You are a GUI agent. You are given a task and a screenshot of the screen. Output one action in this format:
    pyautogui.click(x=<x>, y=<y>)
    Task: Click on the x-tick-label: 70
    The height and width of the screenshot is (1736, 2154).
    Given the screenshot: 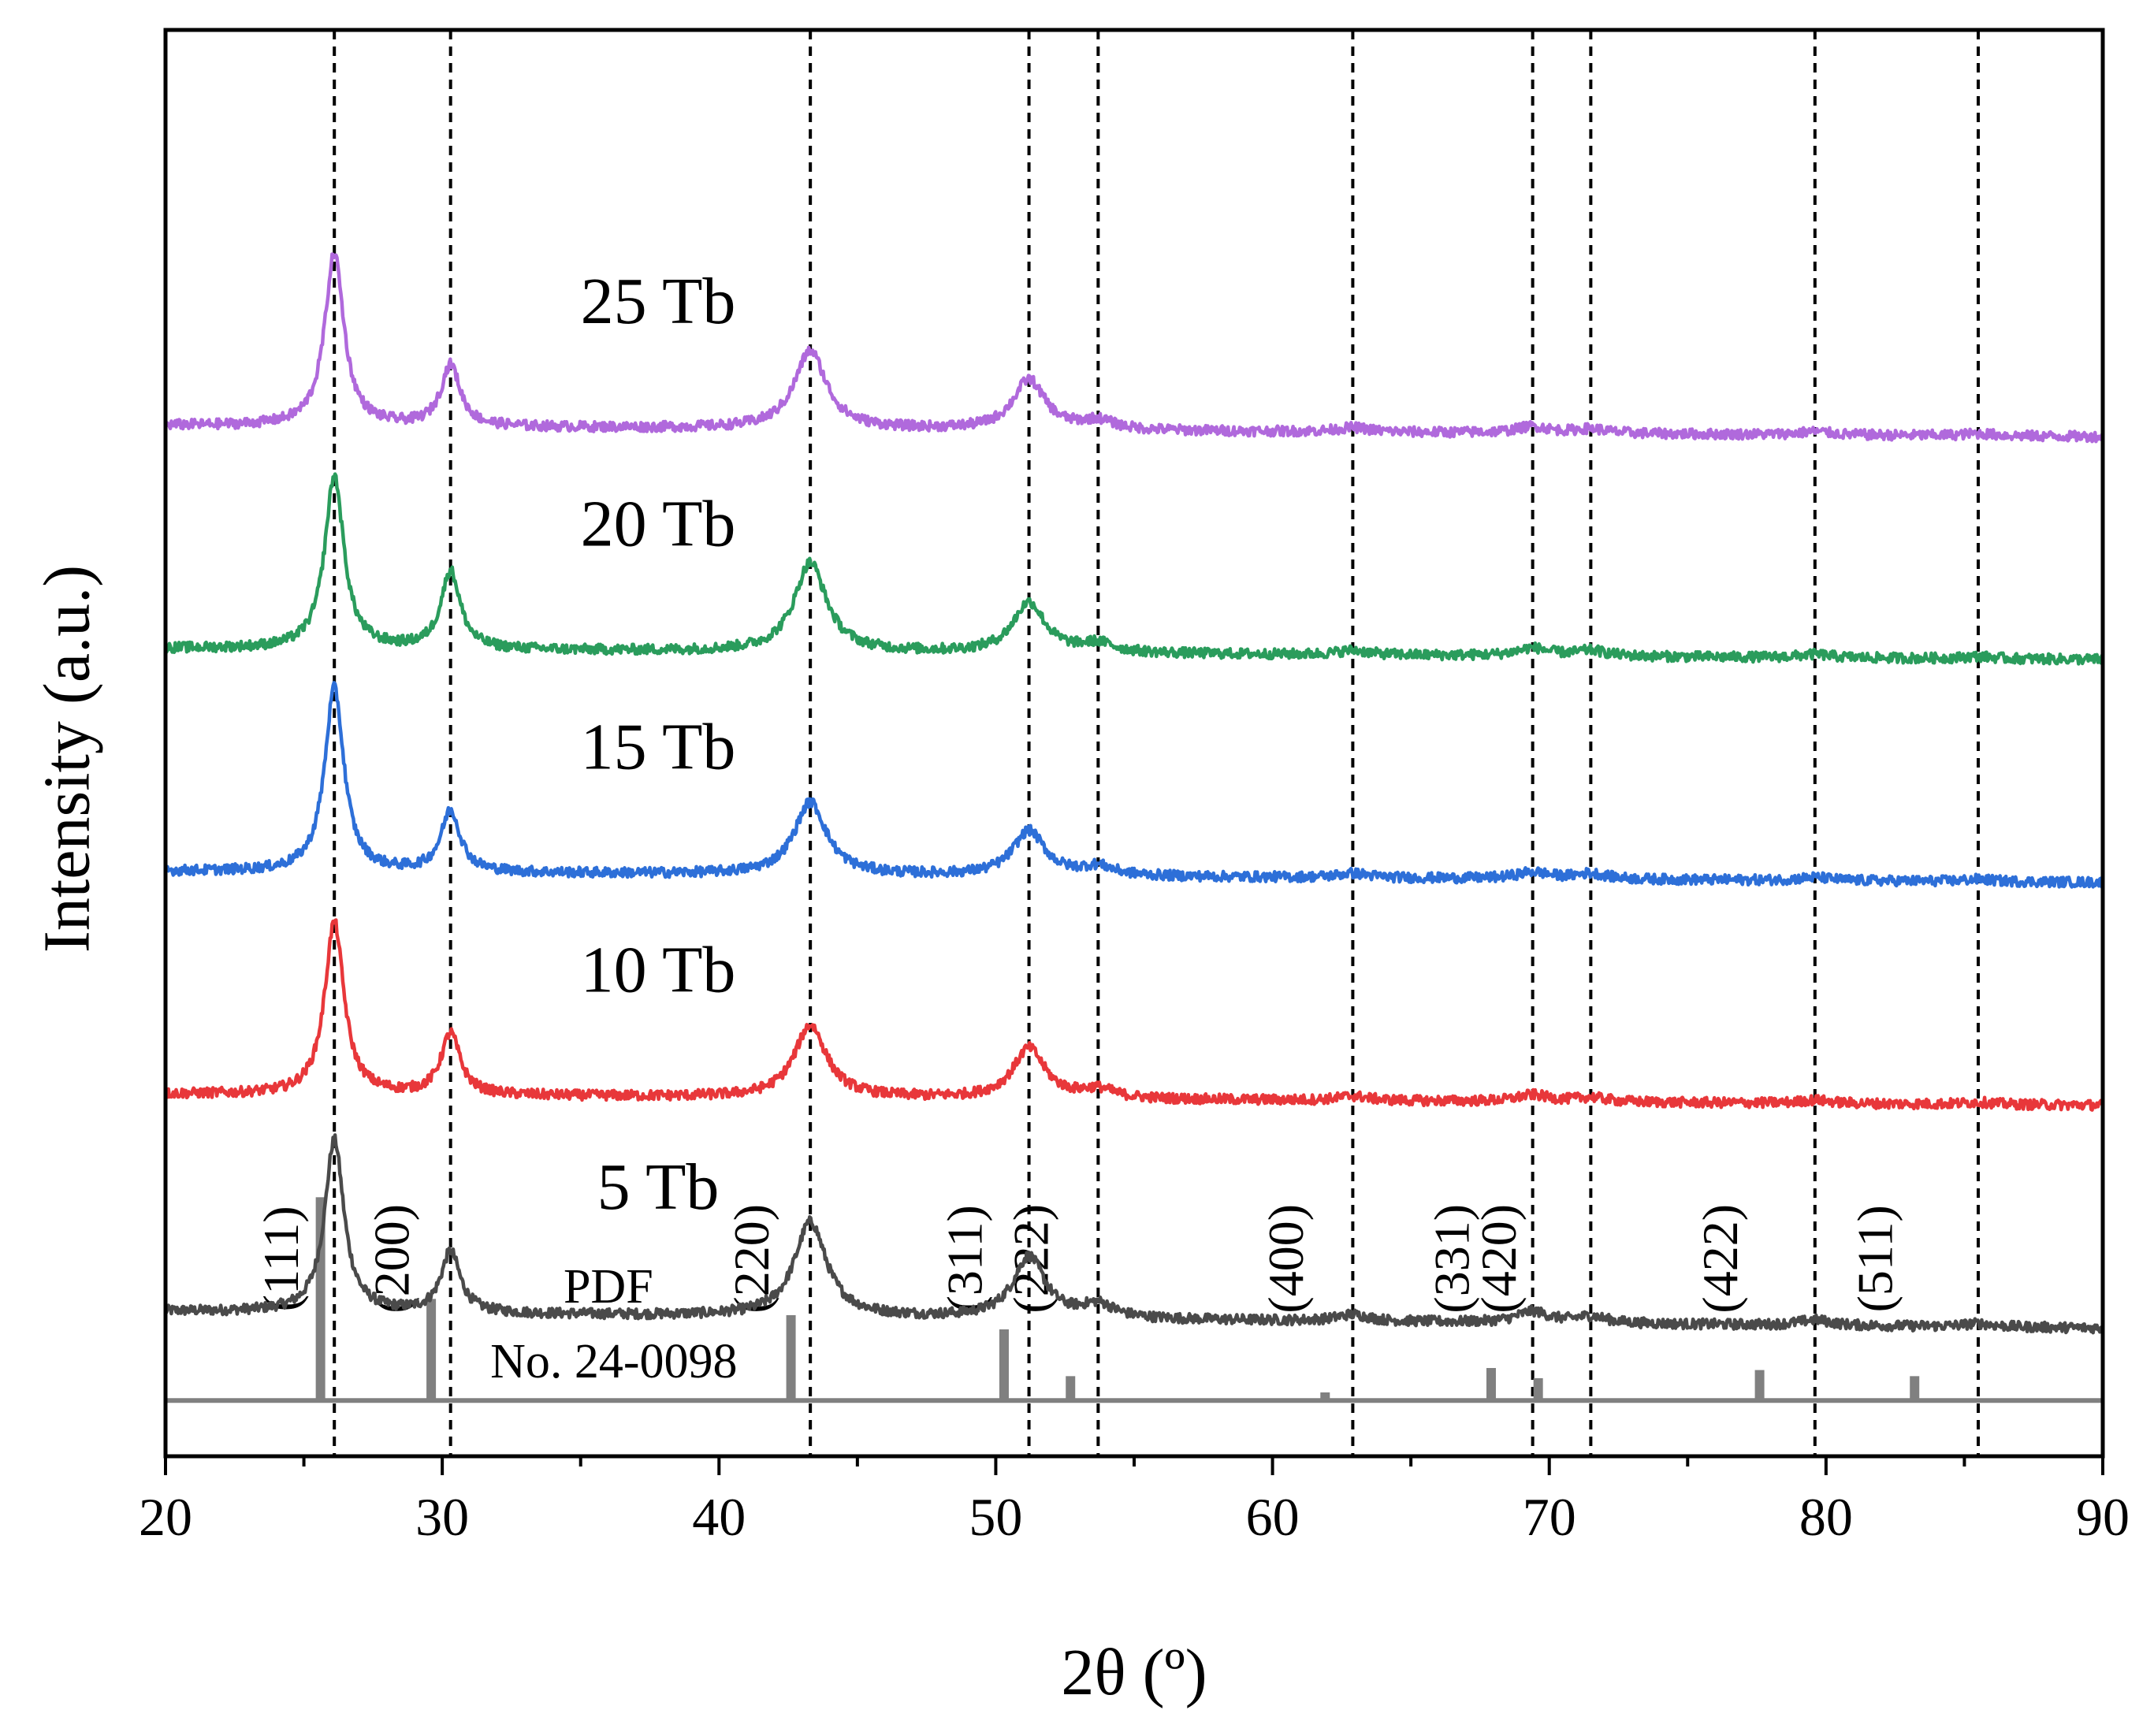 What is the action you would take?
    pyautogui.click(x=1549, y=1517)
    